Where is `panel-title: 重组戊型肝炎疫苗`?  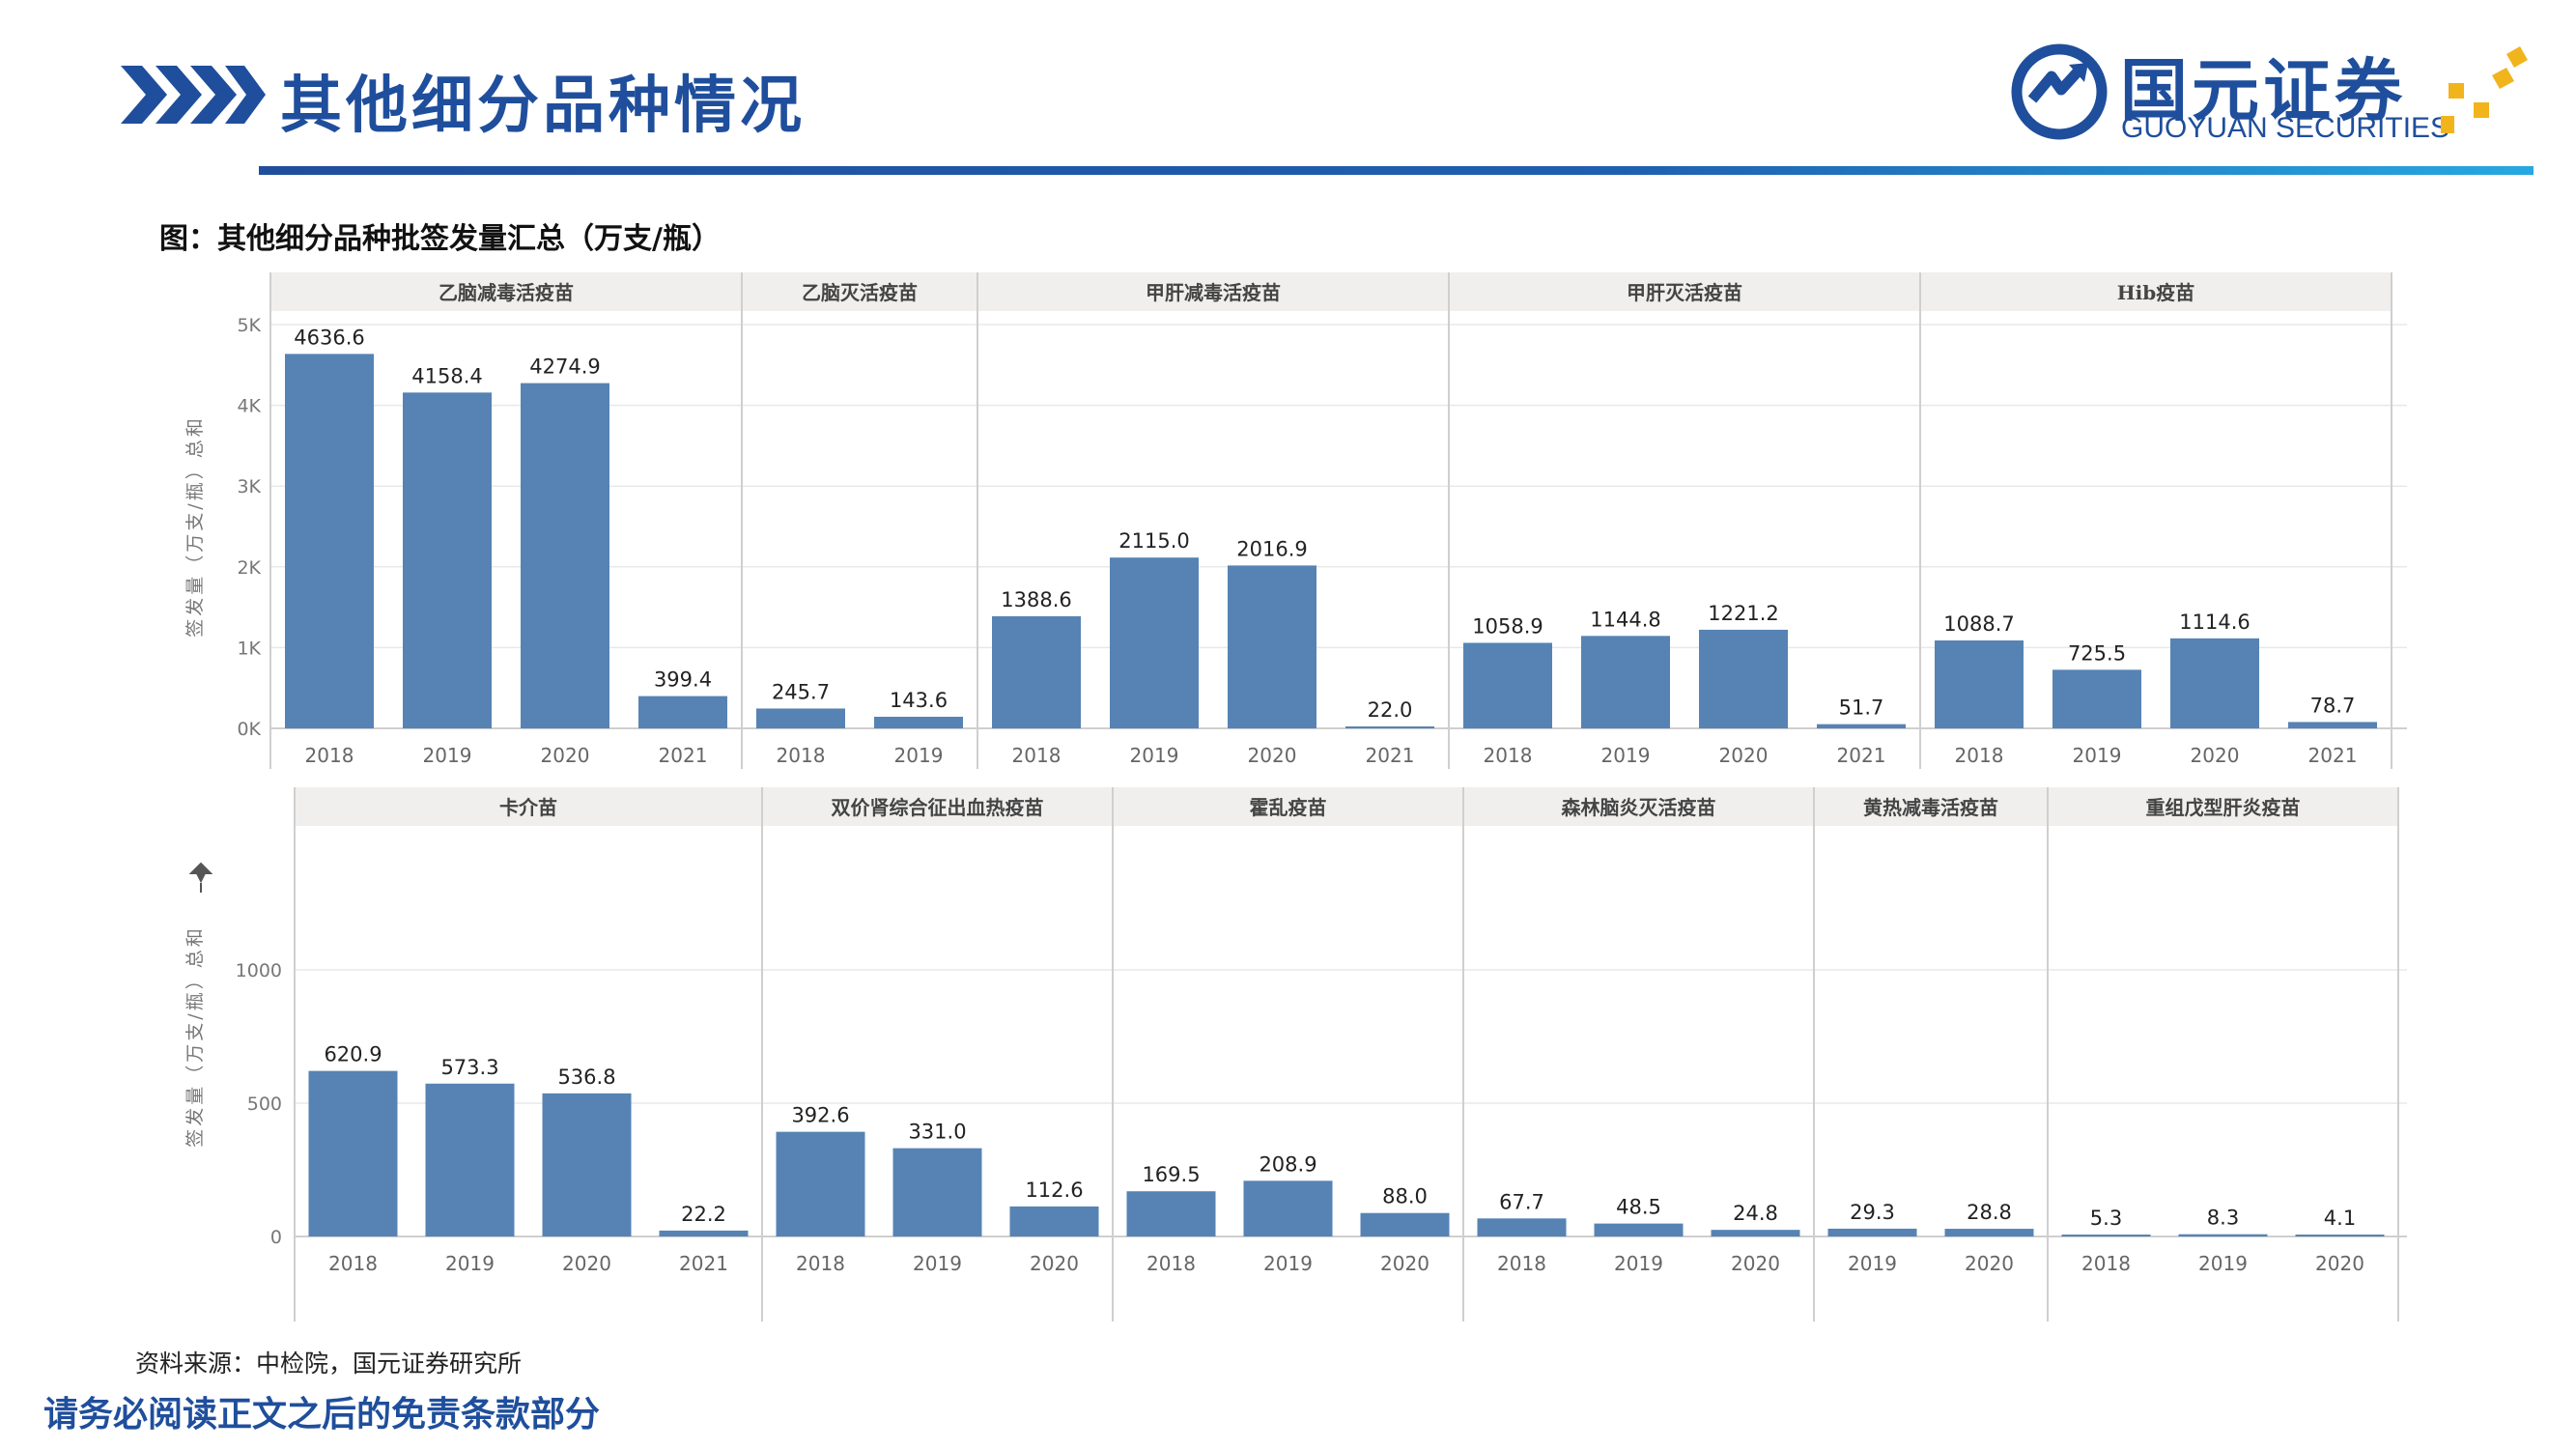
panel-title: 重组戊型肝炎疫苗 is located at coordinates (2223, 807).